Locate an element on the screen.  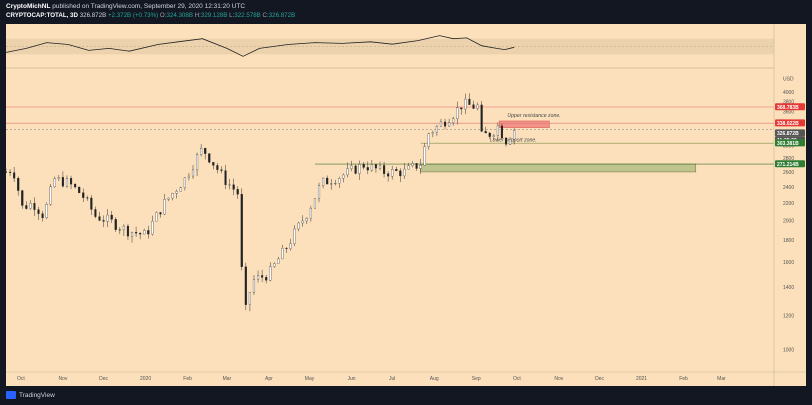
support-zone is located at coordinates (558, 168).